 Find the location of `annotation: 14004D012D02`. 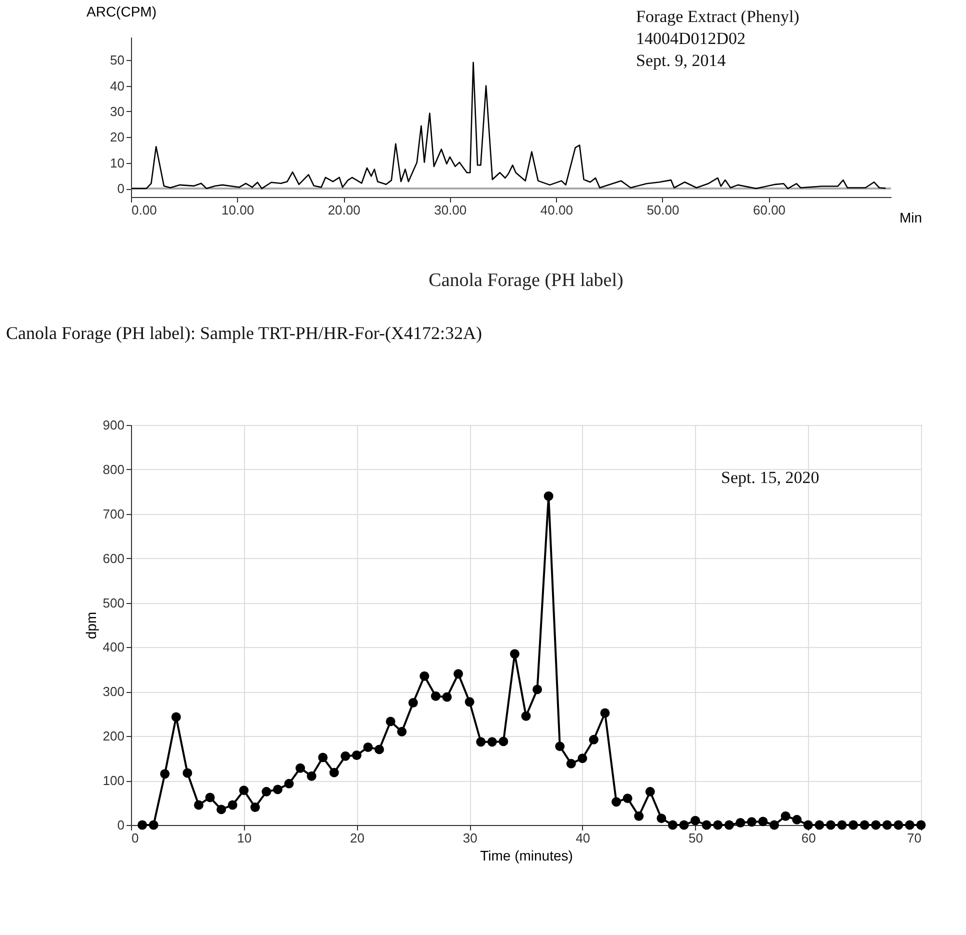

annotation: 14004D012D02 is located at coordinates (691, 38).